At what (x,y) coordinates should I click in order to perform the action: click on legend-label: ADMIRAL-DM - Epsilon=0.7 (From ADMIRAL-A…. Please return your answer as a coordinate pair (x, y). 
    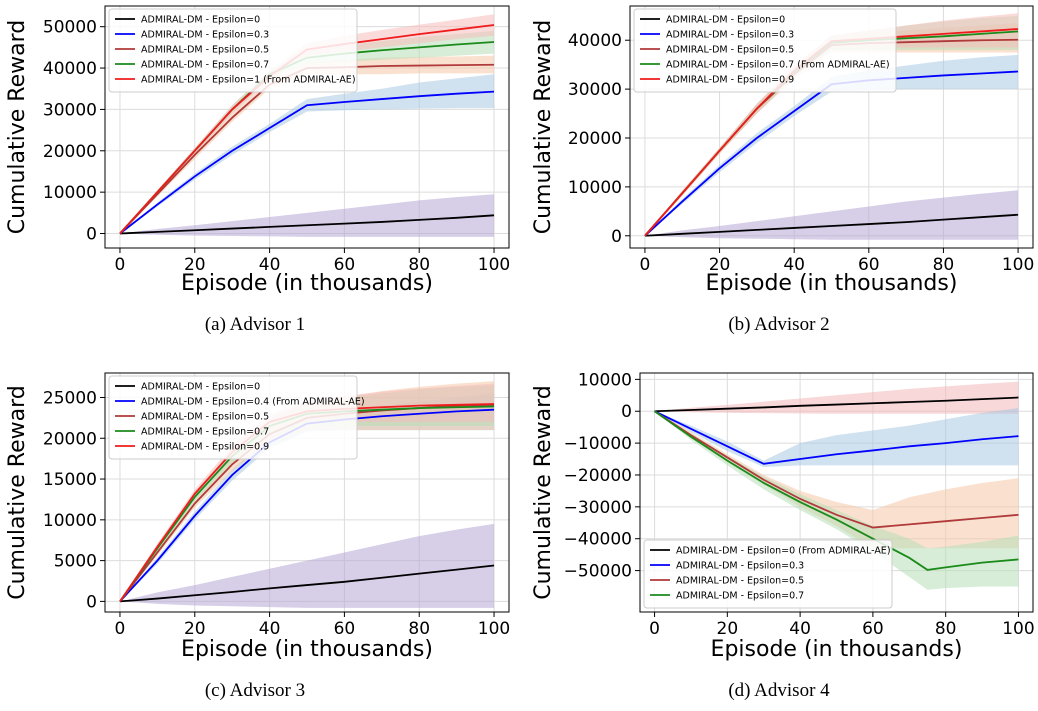
    Looking at the image, I should click on (778, 65).